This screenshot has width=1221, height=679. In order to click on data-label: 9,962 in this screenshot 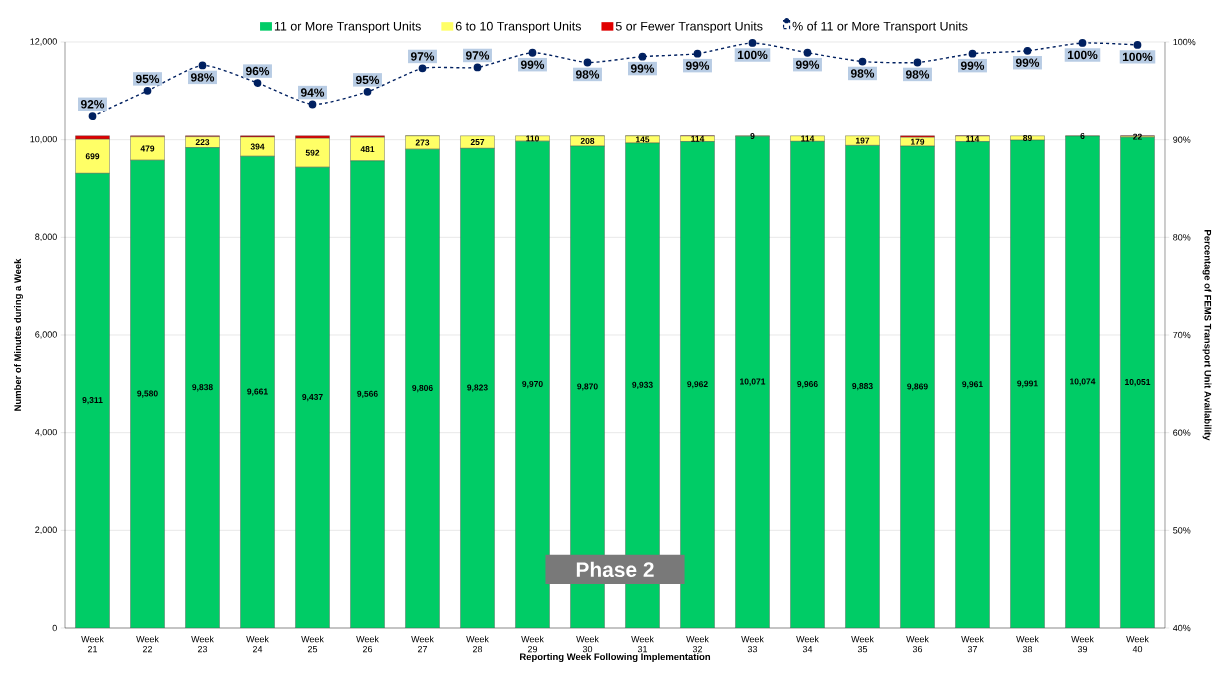, I will do `click(697, 385)`.